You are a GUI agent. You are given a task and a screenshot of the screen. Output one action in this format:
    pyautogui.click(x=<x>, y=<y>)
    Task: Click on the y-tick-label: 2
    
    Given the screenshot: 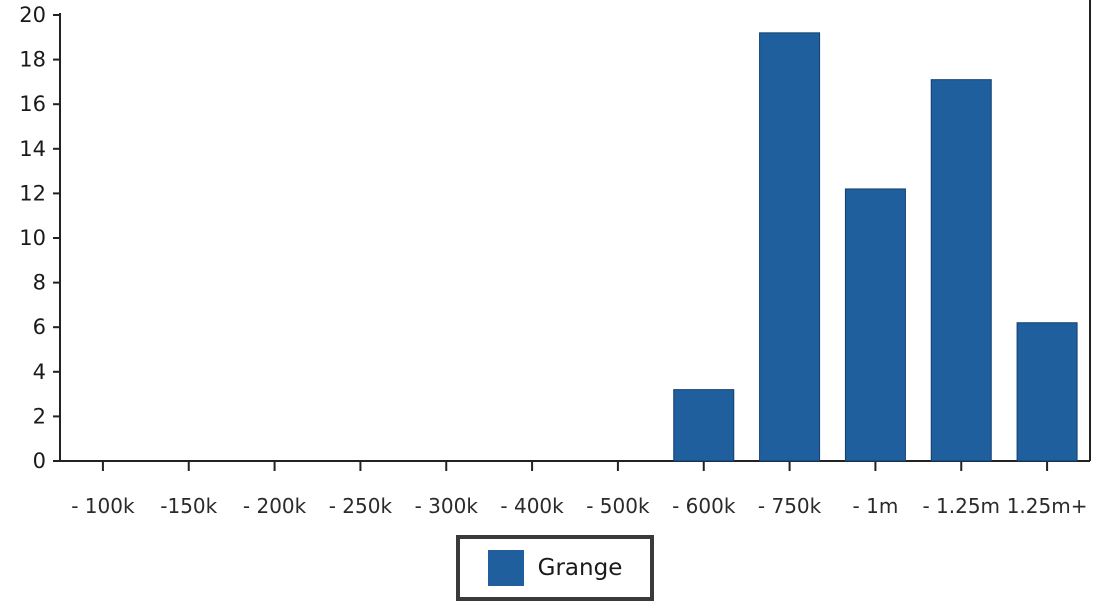 What is the action you would take?
    pyautogui.click(x=39, y=416)
    